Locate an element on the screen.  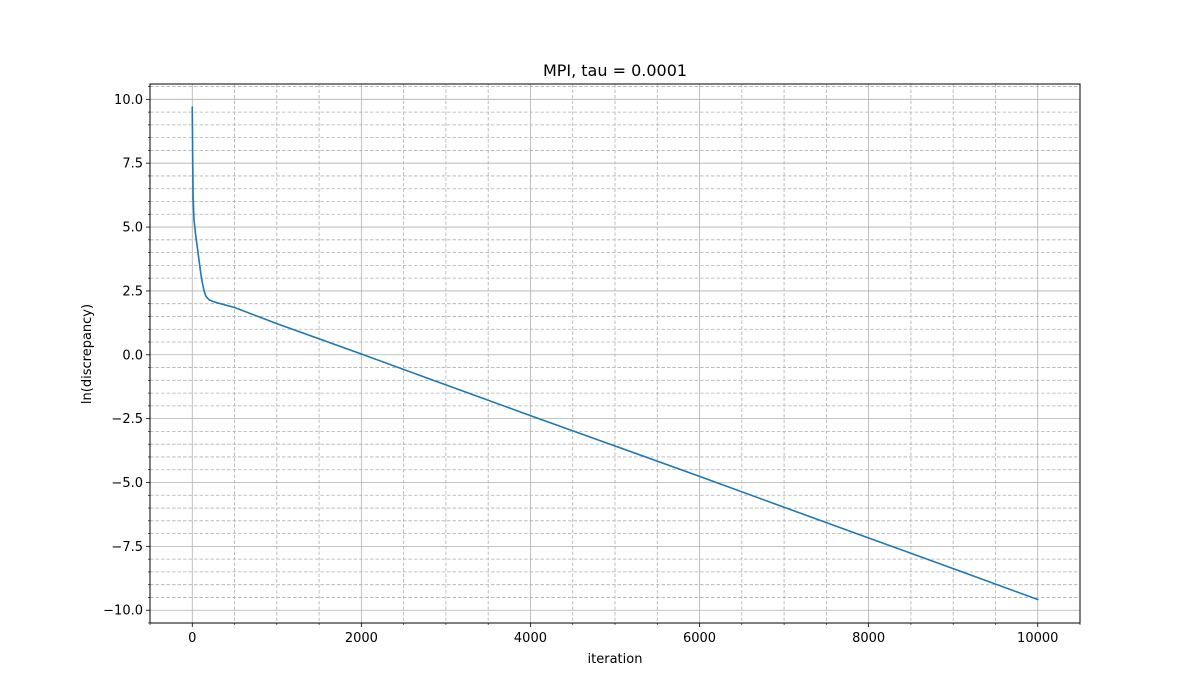
chart-title: MPI, tau = 0.0001 is located at coordinates (615, 70).